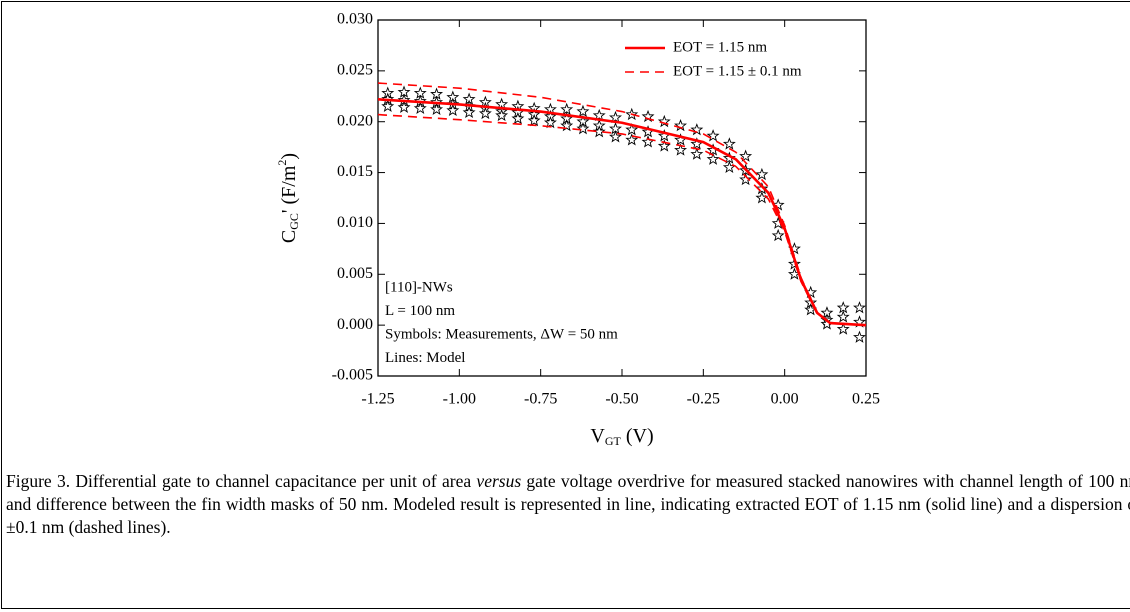  I want to click on y-tick-label: 0.010, so click(355, 222).